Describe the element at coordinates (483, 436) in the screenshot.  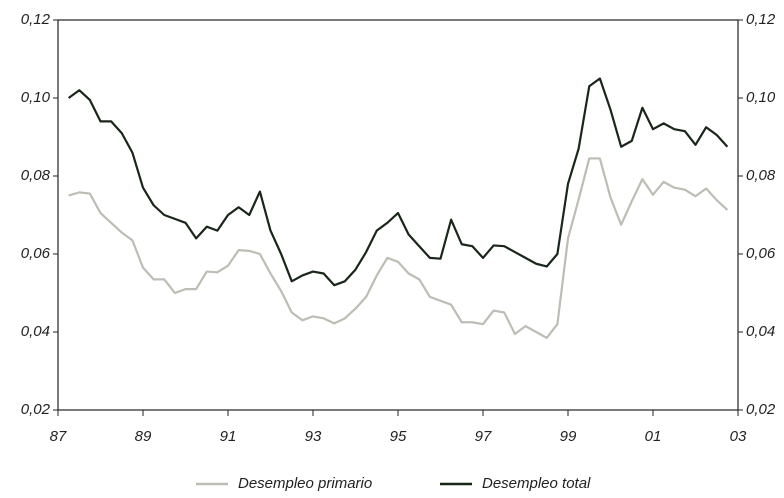
I see `x-tick-label: 97` at that location.